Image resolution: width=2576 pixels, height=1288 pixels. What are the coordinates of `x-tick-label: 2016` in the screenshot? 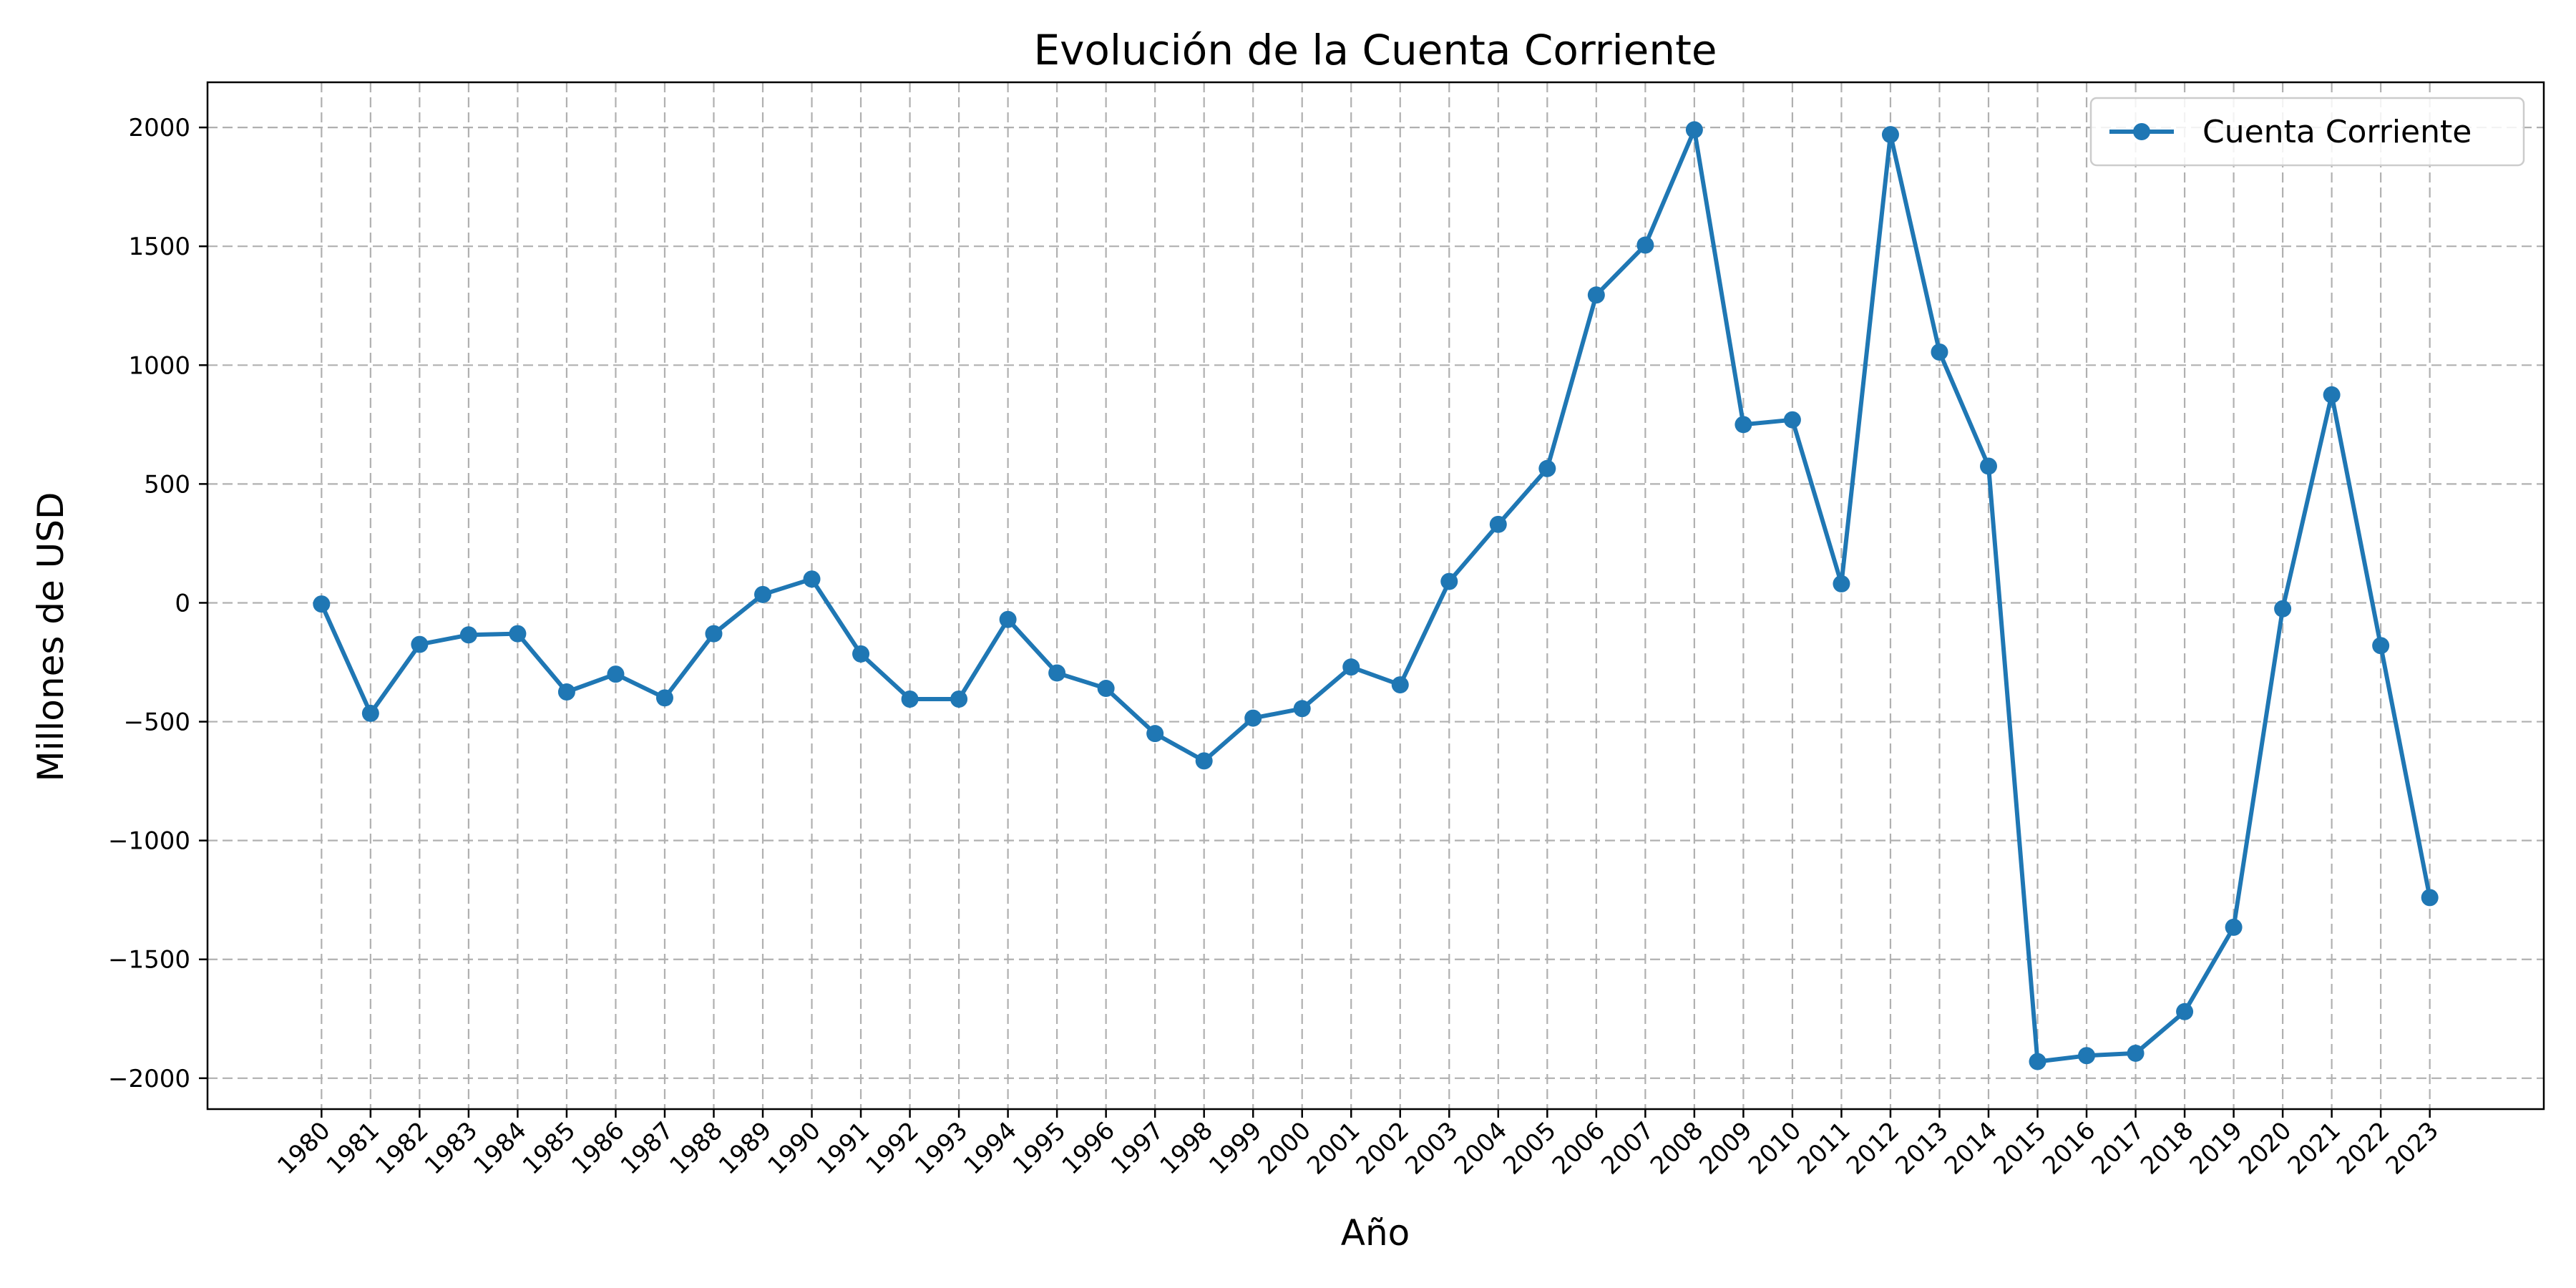 It's located at (2069, 1148).